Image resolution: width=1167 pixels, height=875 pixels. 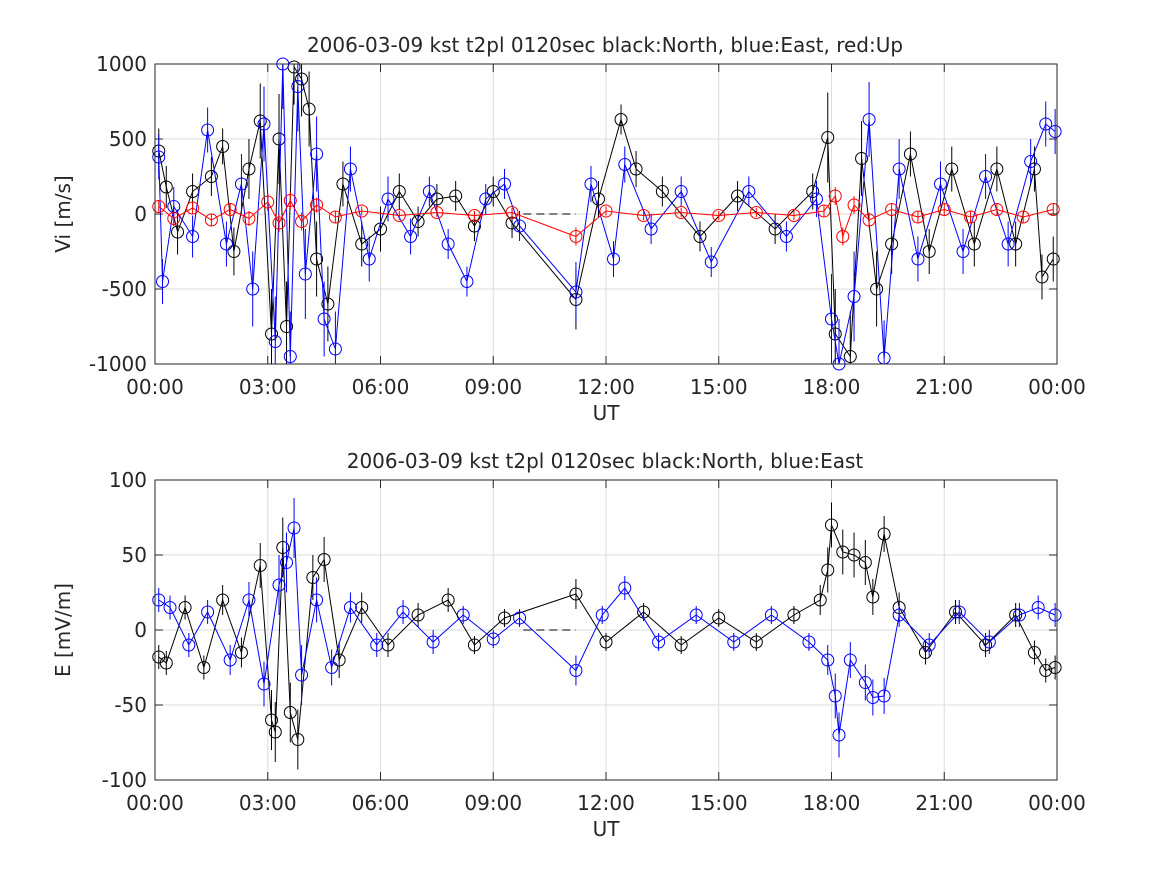 What do you see at coordinates (130, 705) in the screenshot?
I see `efield-y-tick-label: -50` at bounding box center [130, 705].